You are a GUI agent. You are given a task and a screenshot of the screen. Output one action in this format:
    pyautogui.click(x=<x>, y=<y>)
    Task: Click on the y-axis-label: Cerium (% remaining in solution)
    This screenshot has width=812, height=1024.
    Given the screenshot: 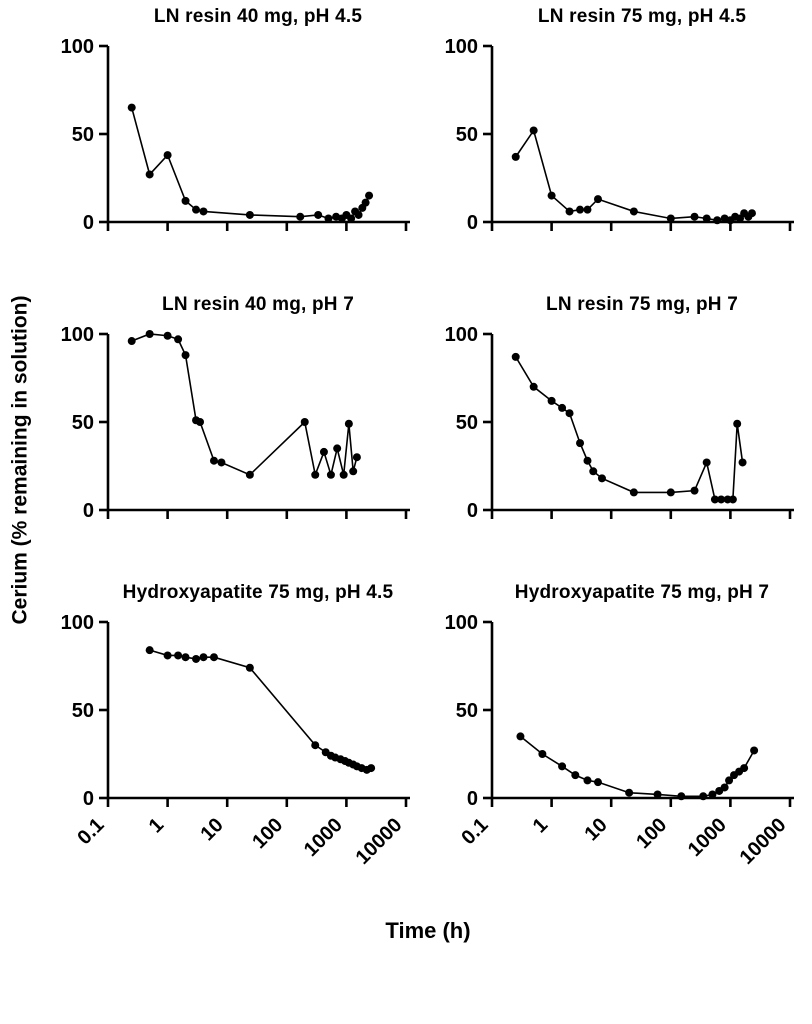 What is the action you would take?
    pyautogui.click(x=20, y=460)
    